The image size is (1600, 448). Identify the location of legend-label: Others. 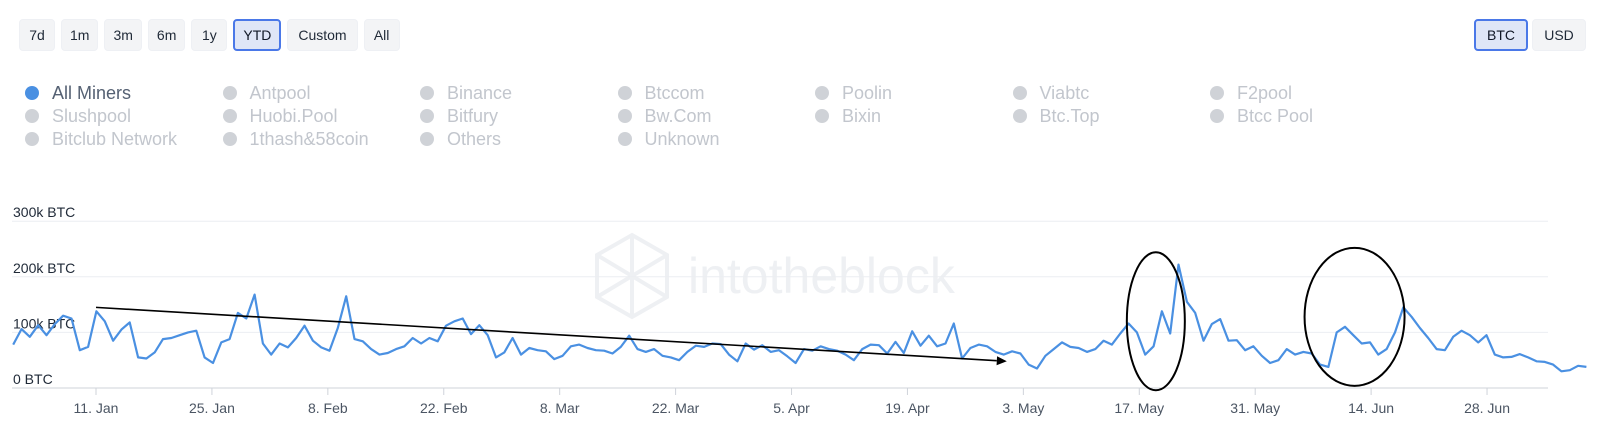
(474, 138).